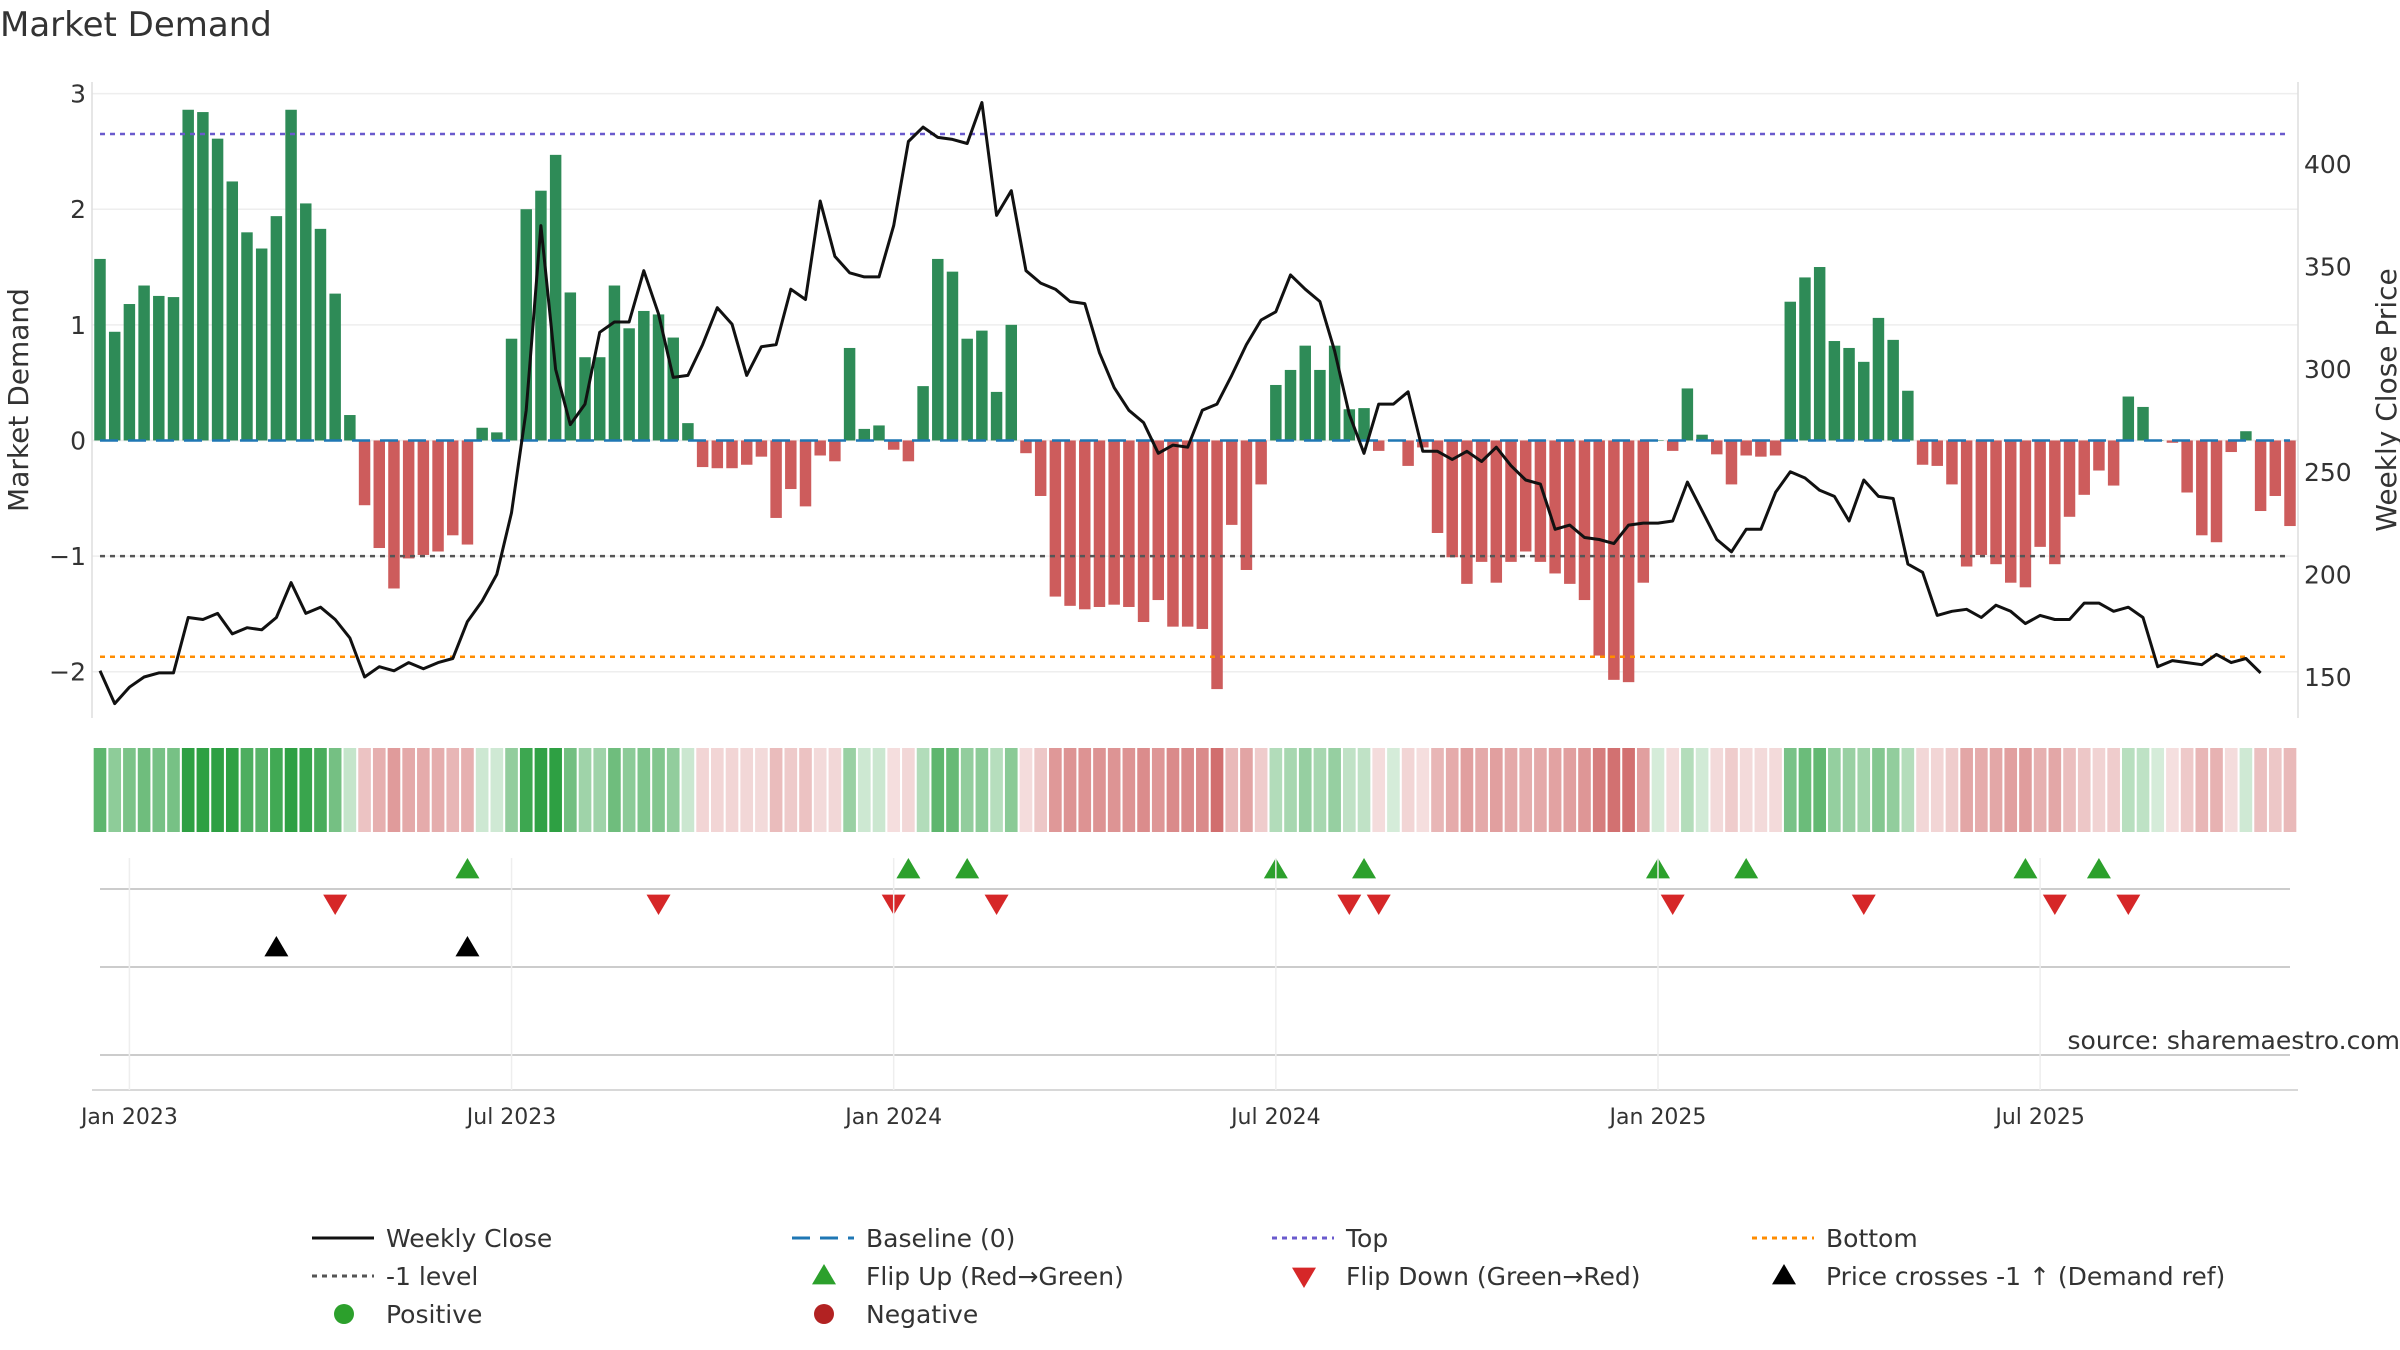 The image size is (2400, 1350). I want to click on y-axis-right-ticks: 400 350 300 250 200 150, so click(2328, 421).